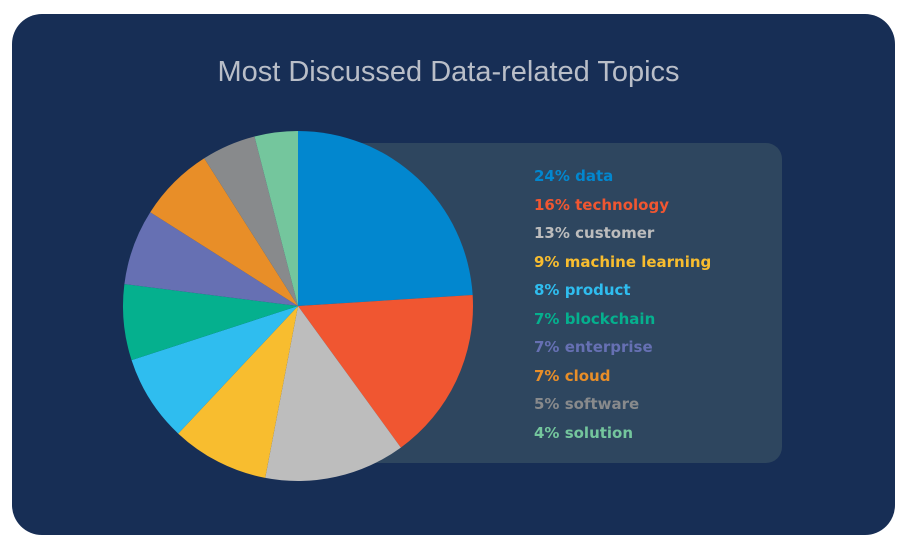 This screenshot has width=915, height=549. What do you see at coordinates (594, 233) in the screenshot?
I see `legend-entry: 13% customer` at bounding box center [594, 233].